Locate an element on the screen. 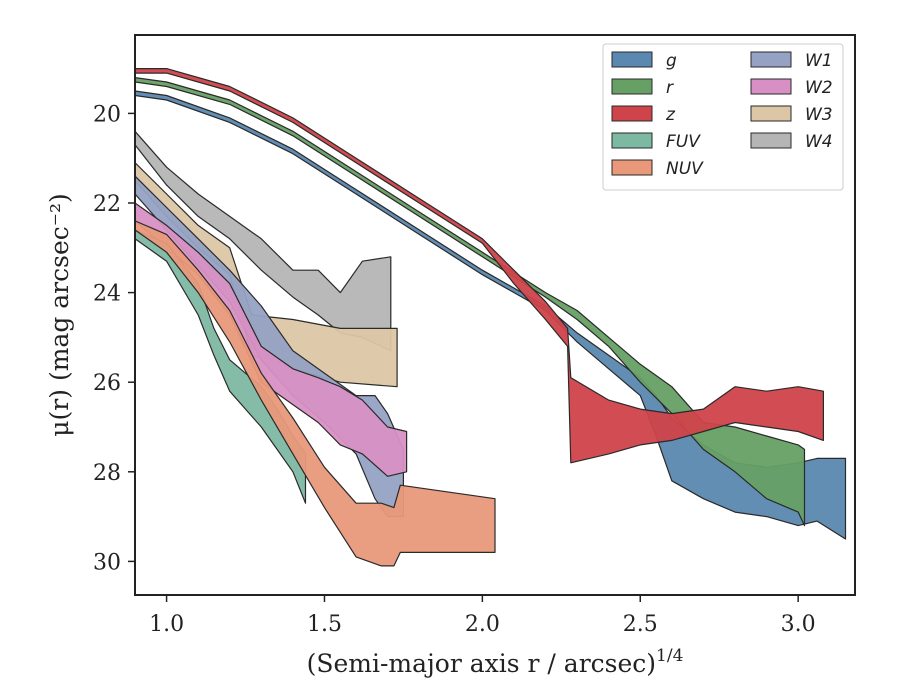  legend-label-w2: W2 is located at coordinates (819, 88).